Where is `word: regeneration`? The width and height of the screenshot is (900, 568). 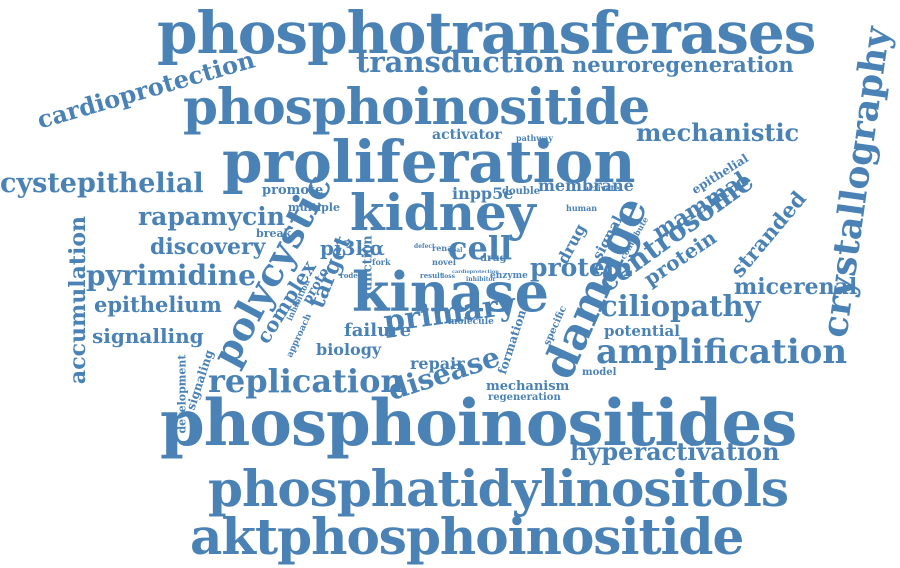 word: regeneration is located at coordinates (524, 397).